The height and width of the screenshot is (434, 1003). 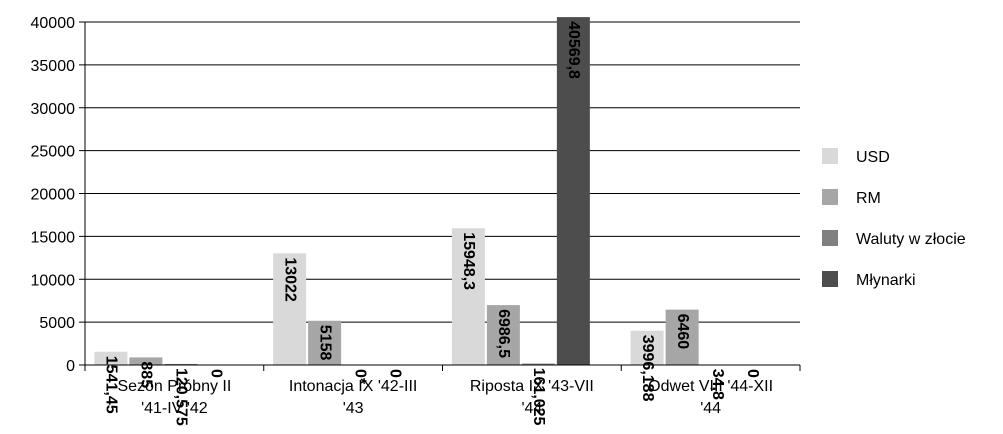 What do you see at coordinates (717, 384) in the screenshot?
I see `data-label: 34,8` at bounding box center [717, 384].